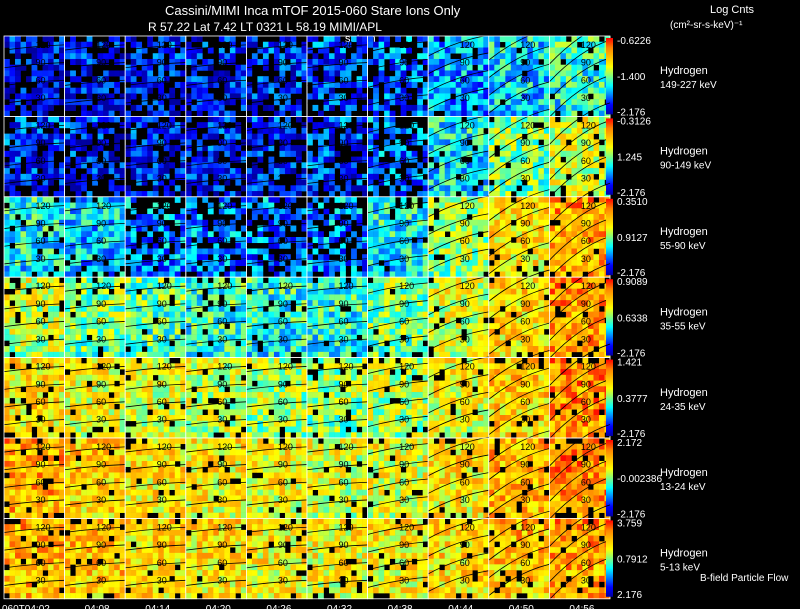  What do you see at coordinates (224, 45) in the screenshot?
I see `pitch-angle-label: 120` at bounding box center [224, 45].